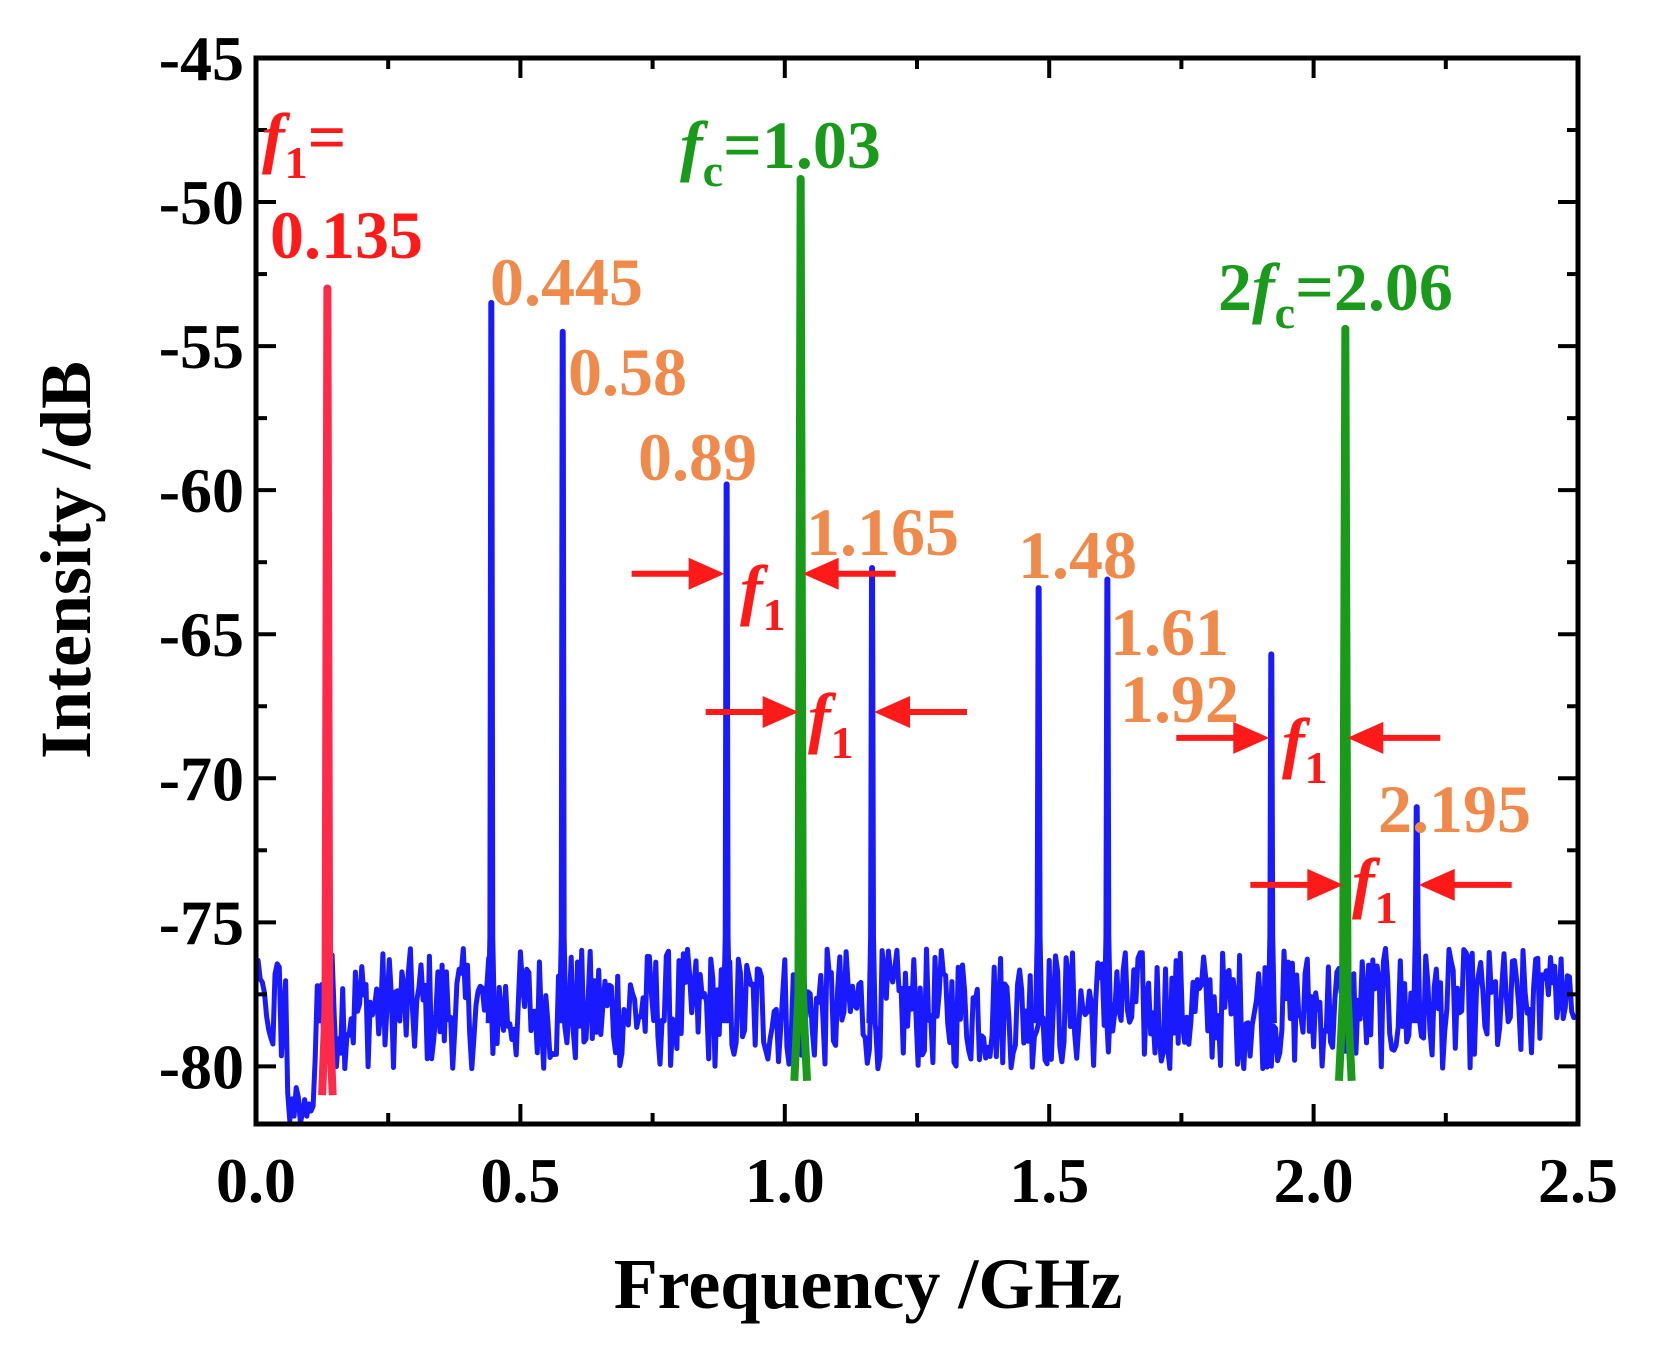  What do you see at coordinates (1049, 1180) in the screenshot?
I see `x-tick-label-3: 1.5` at bounding box center [1049, 1180].